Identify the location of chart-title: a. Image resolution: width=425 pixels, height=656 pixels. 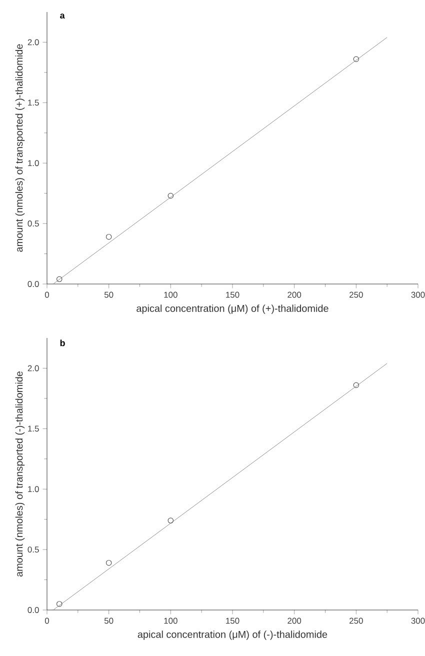
(62, 16).